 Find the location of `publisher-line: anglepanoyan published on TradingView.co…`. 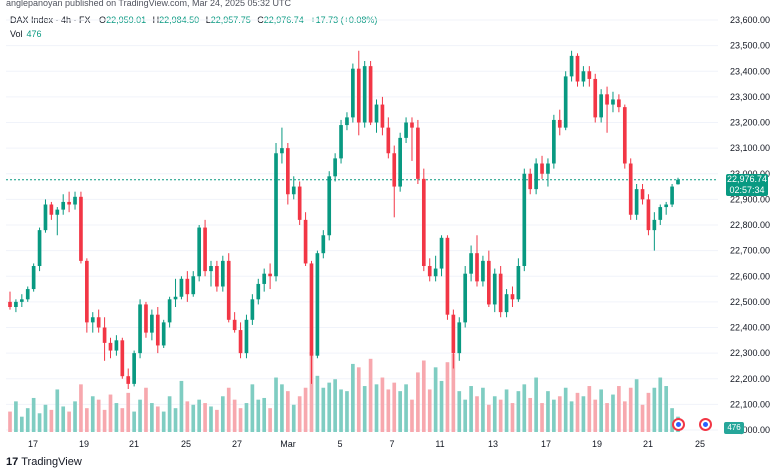

publisher-line: anglepanoyan published on TradingView.co… is located at coordinates (149, 4).